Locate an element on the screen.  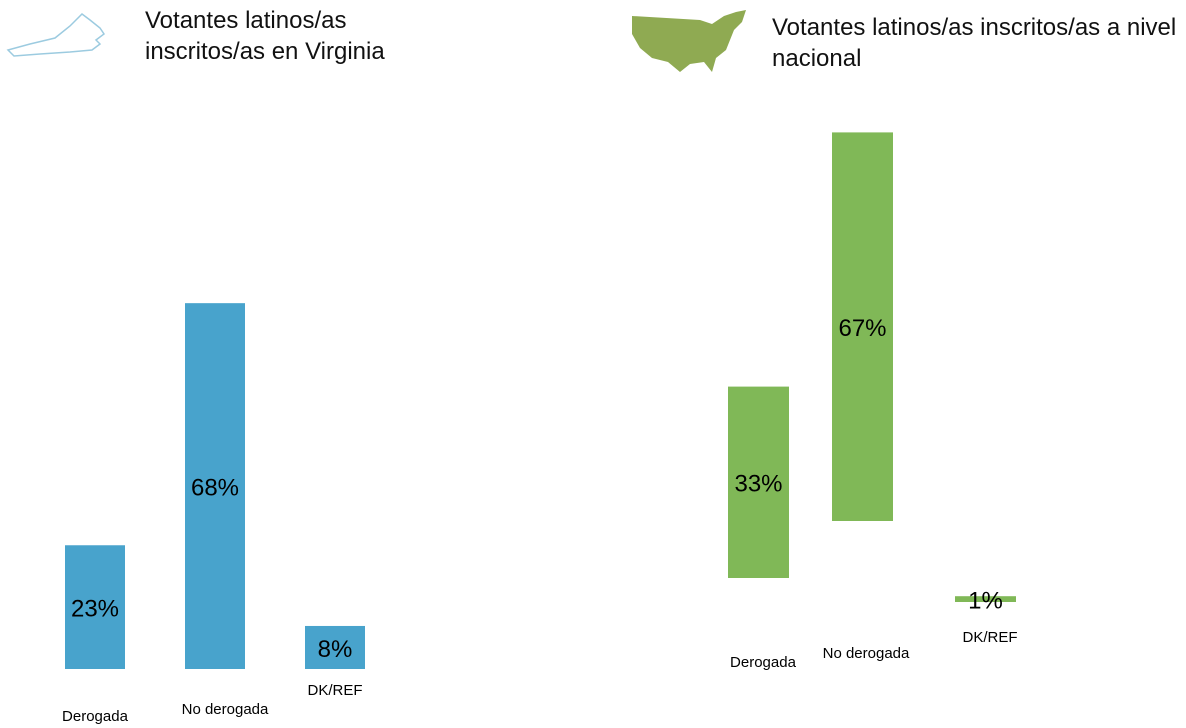
value-label: 68% is located at coordinates (215, 487).